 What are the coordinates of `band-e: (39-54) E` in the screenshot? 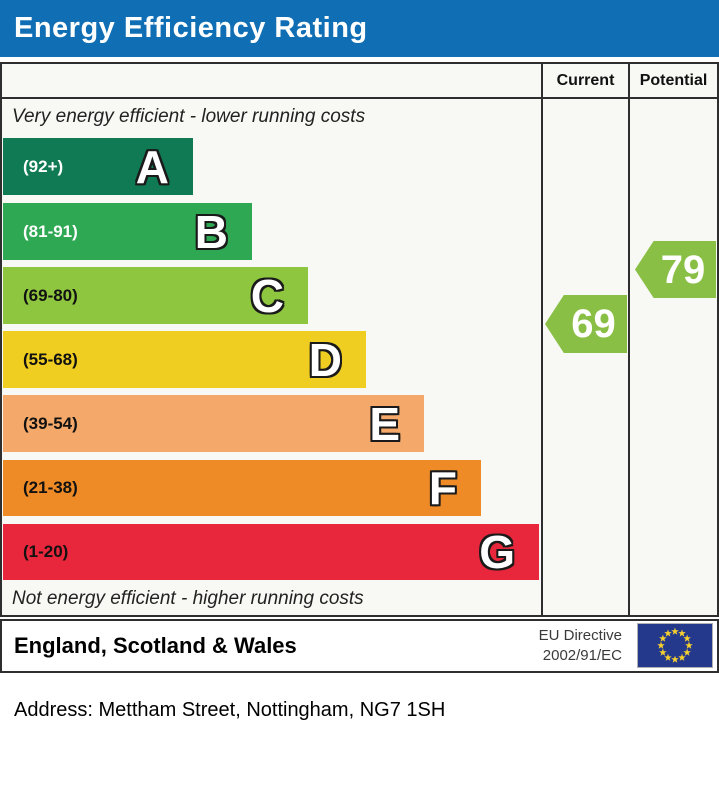 It's located at (213, 423).